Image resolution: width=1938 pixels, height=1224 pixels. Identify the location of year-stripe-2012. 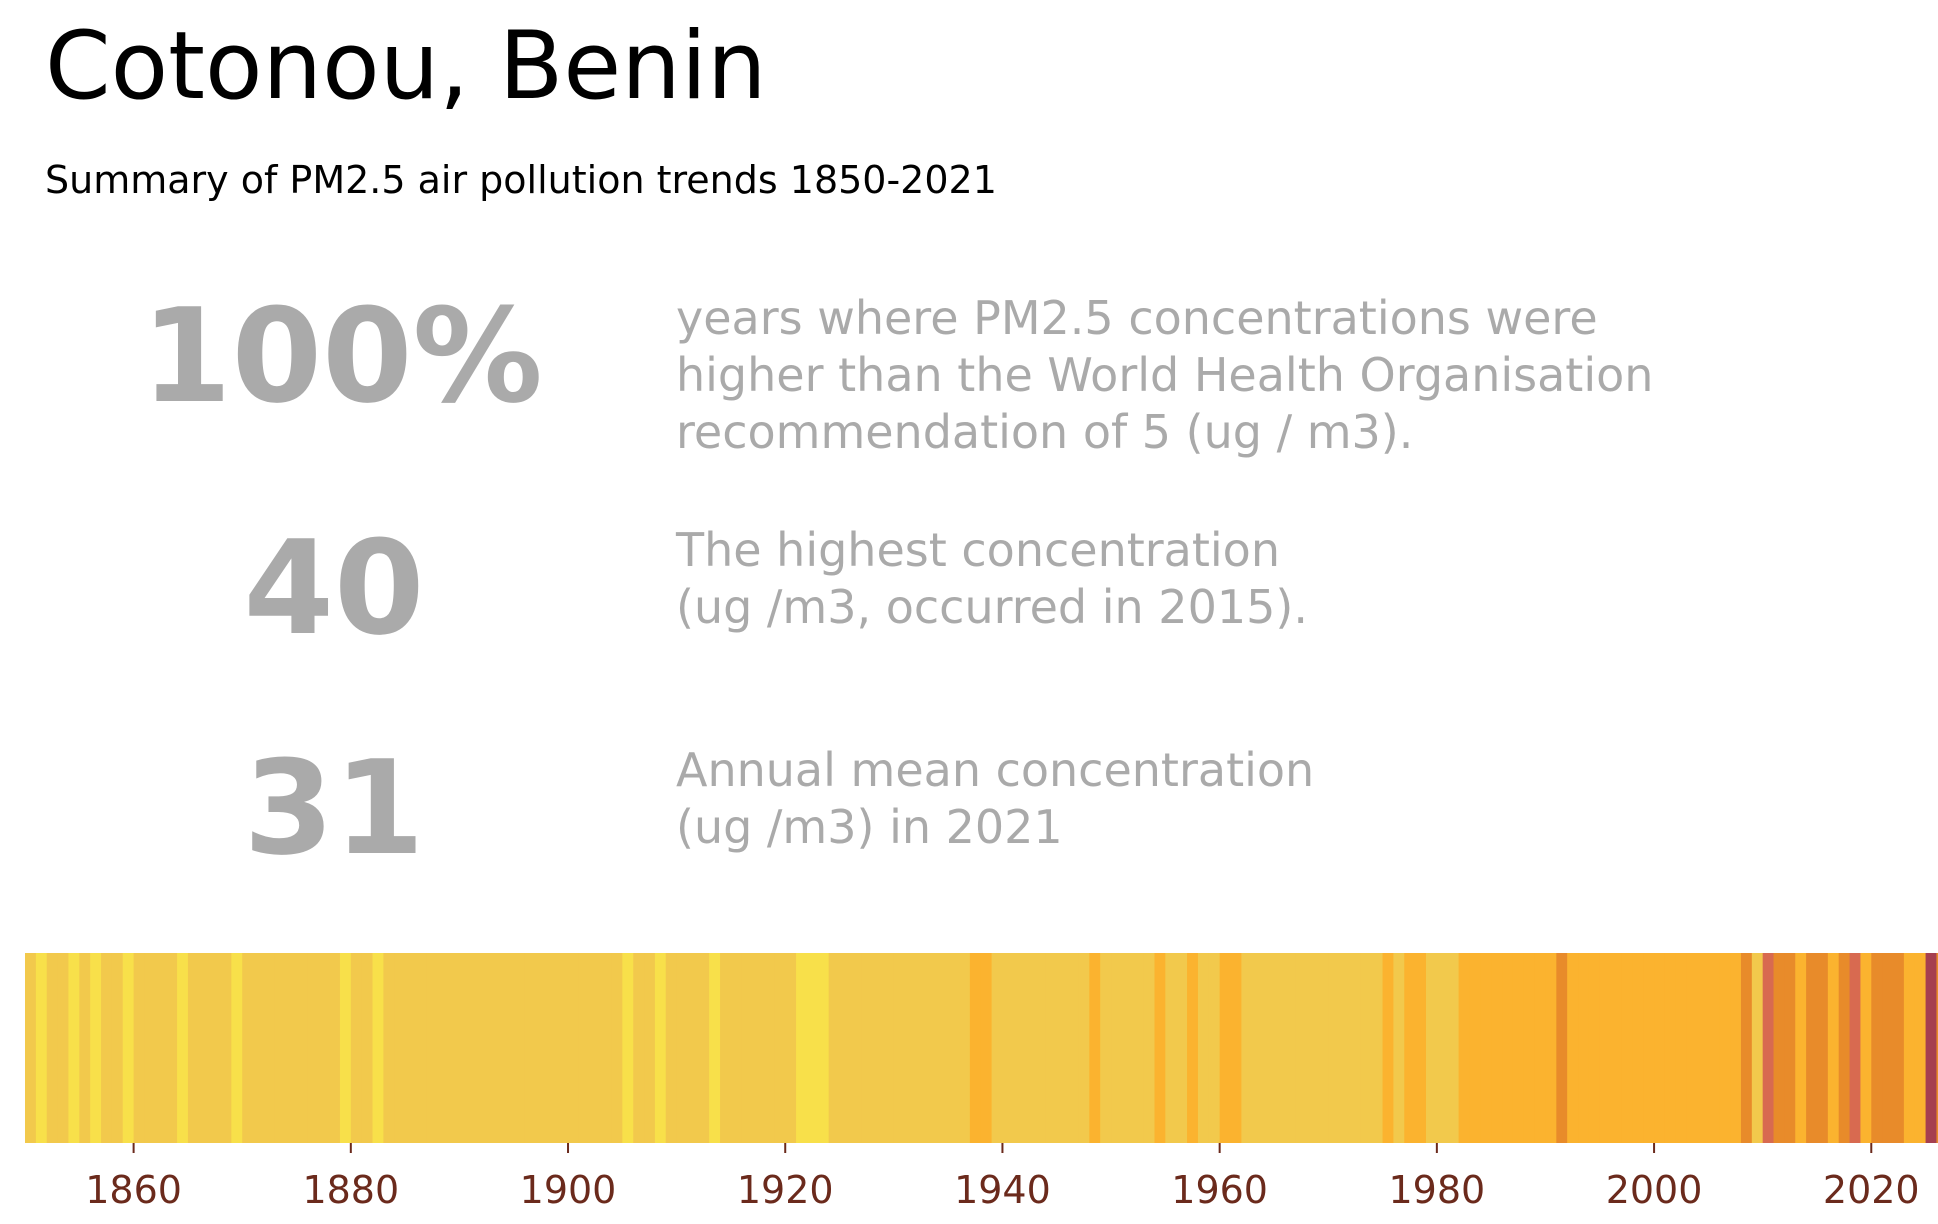
(1790, 1048).